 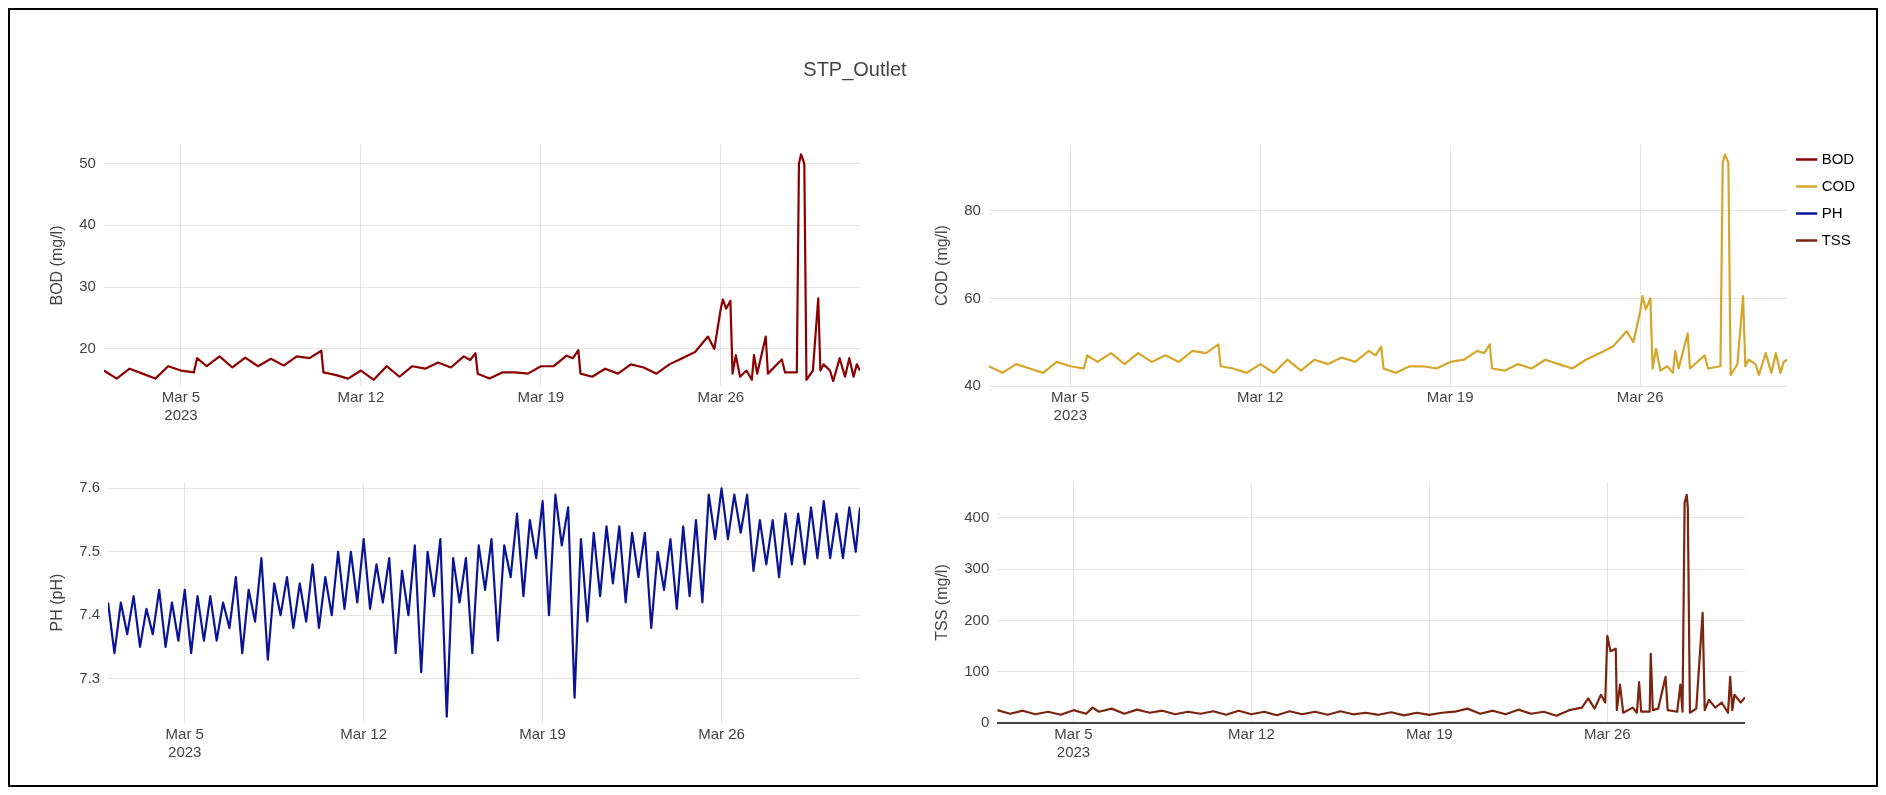 I want to click on text: TSS, so click(x=1836, y=239).